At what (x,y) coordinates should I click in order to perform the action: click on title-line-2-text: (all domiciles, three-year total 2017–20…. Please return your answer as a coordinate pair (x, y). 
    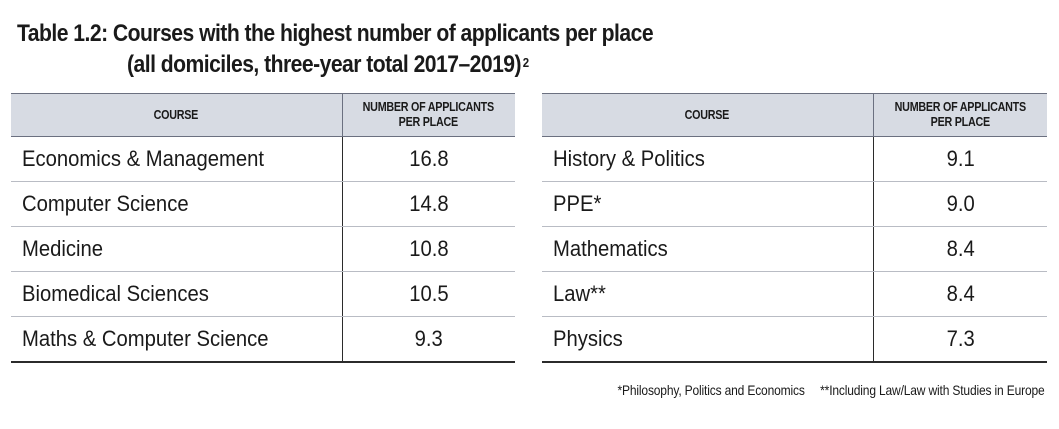
    Looking at the image, I should click on (324, 64).